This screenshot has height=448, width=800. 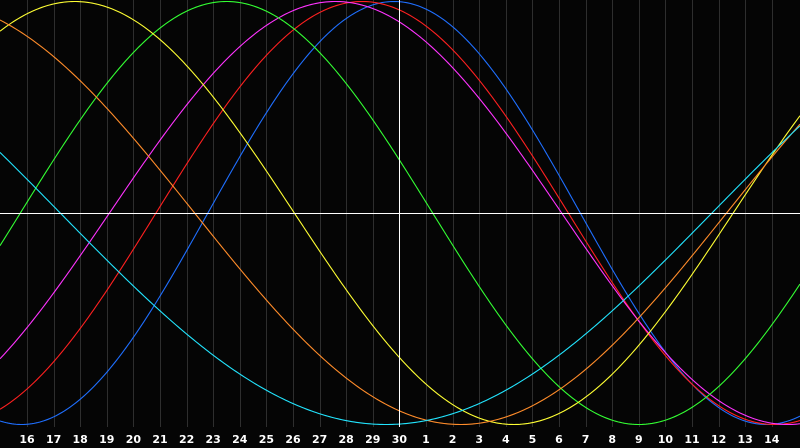 What do you see at coordinates (691, 439) in the screenshot?
I see `x-tick-label: 11` at bounding box center [691, 439].